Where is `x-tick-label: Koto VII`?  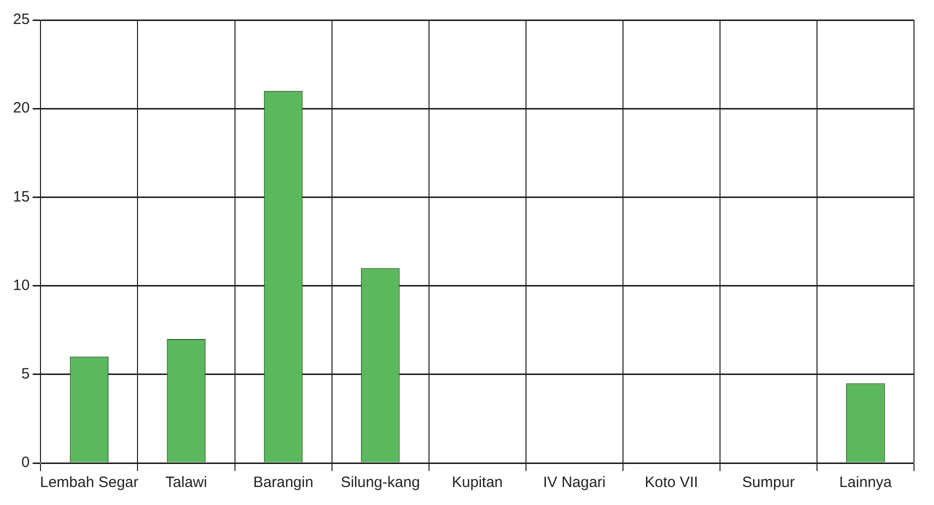 x-tick-label: Koto VII is located at coordinates (671, 483).